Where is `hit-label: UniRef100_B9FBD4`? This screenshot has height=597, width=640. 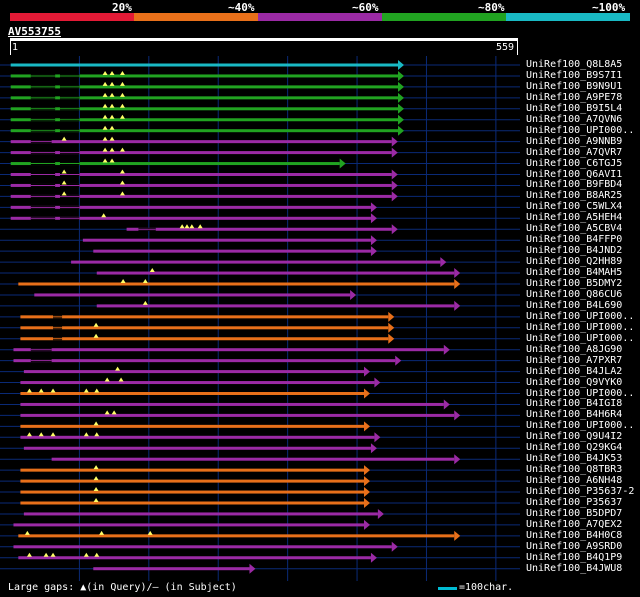
hit-label: UniRef100_B9FBD4 is located at coordinates (574, 185).